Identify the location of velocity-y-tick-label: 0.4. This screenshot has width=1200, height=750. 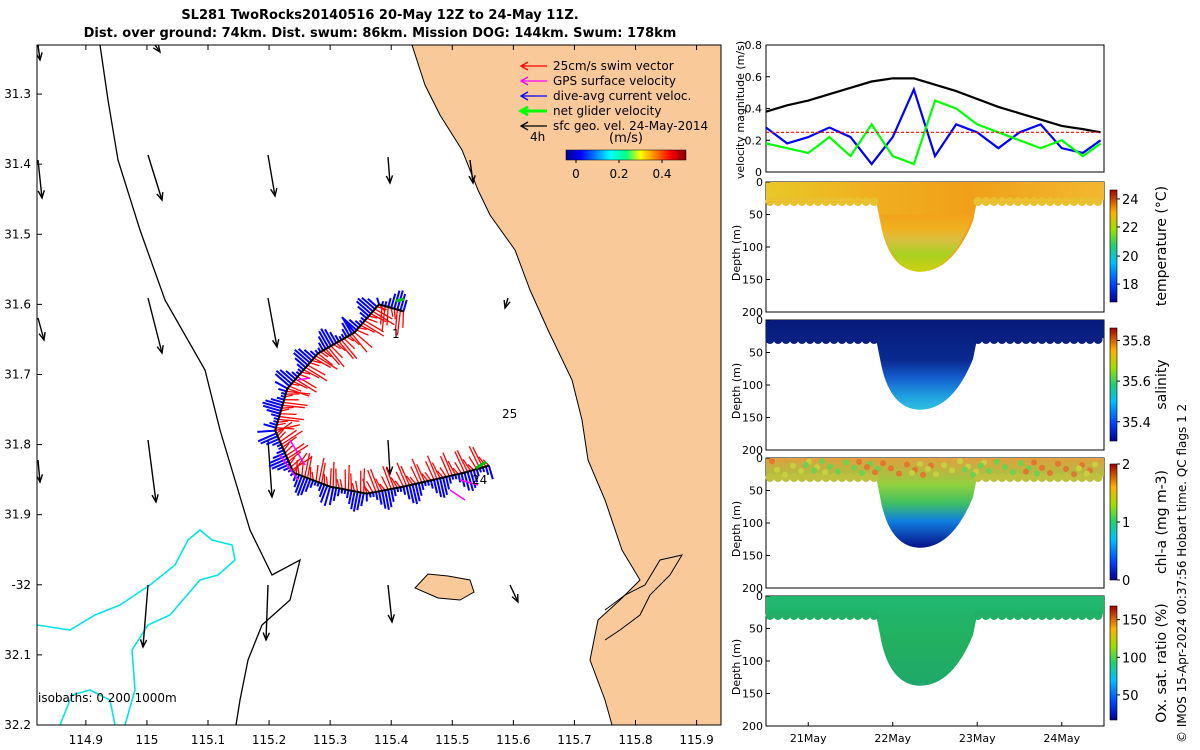
(754, 109).